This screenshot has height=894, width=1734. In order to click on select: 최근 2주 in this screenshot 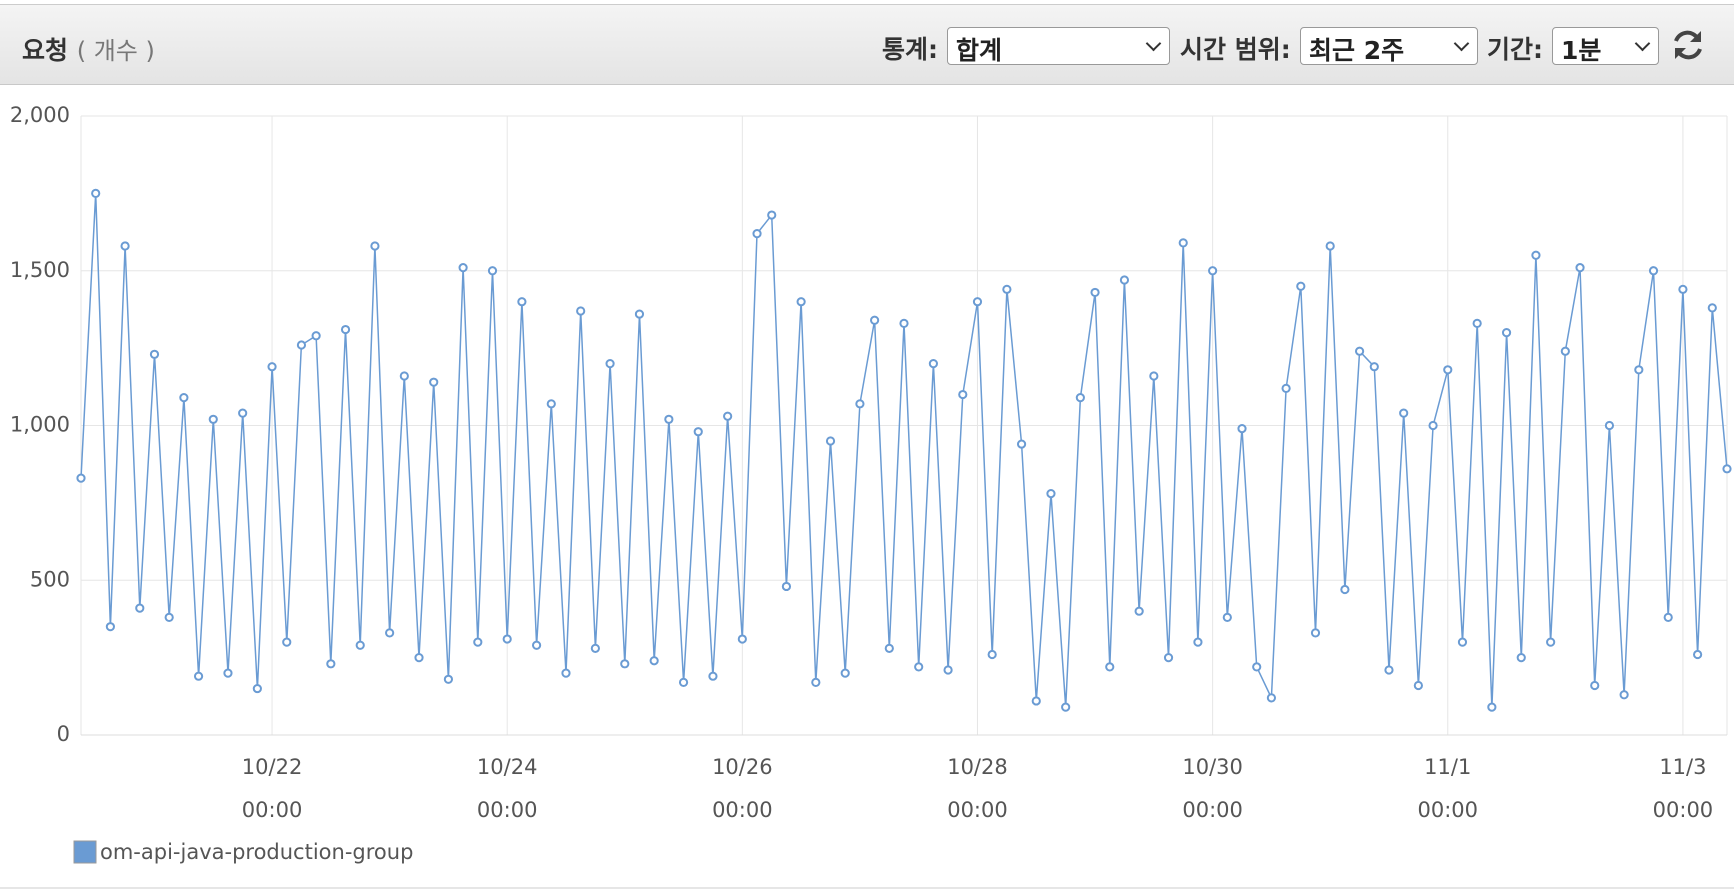, I will do `click(1389, 46)`.